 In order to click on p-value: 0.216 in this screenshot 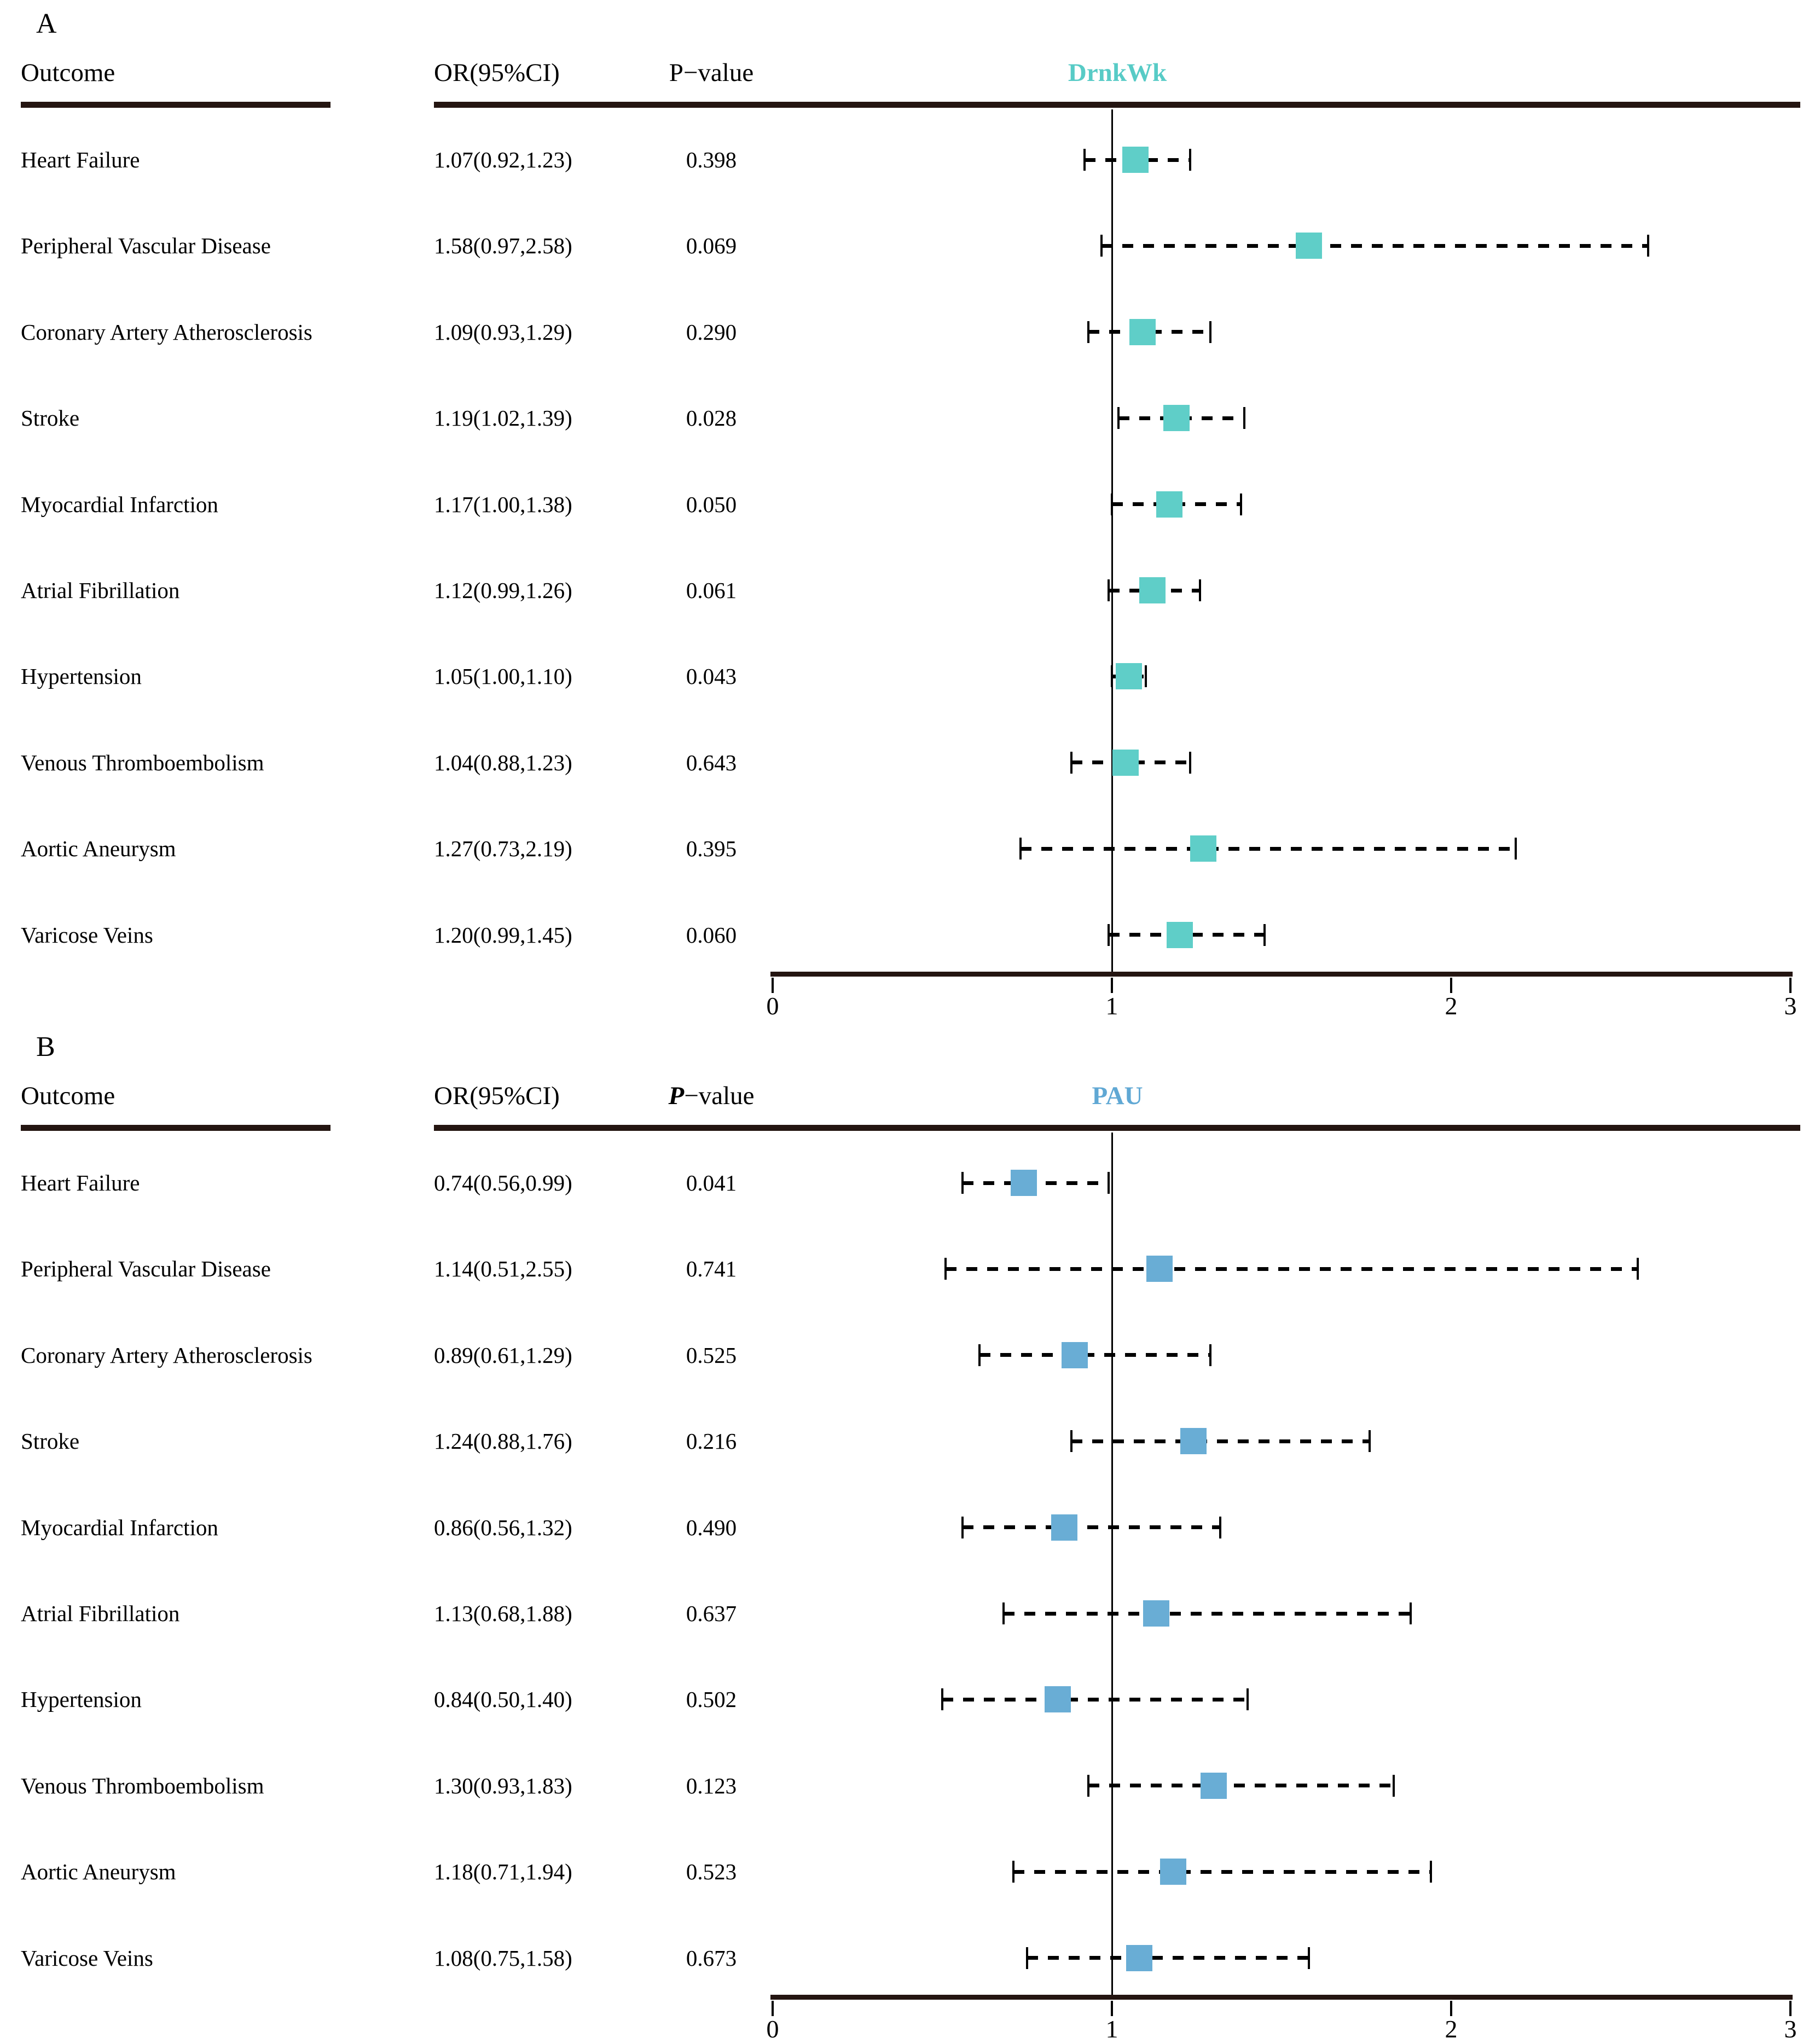, I will do `click(711, 1441)`.